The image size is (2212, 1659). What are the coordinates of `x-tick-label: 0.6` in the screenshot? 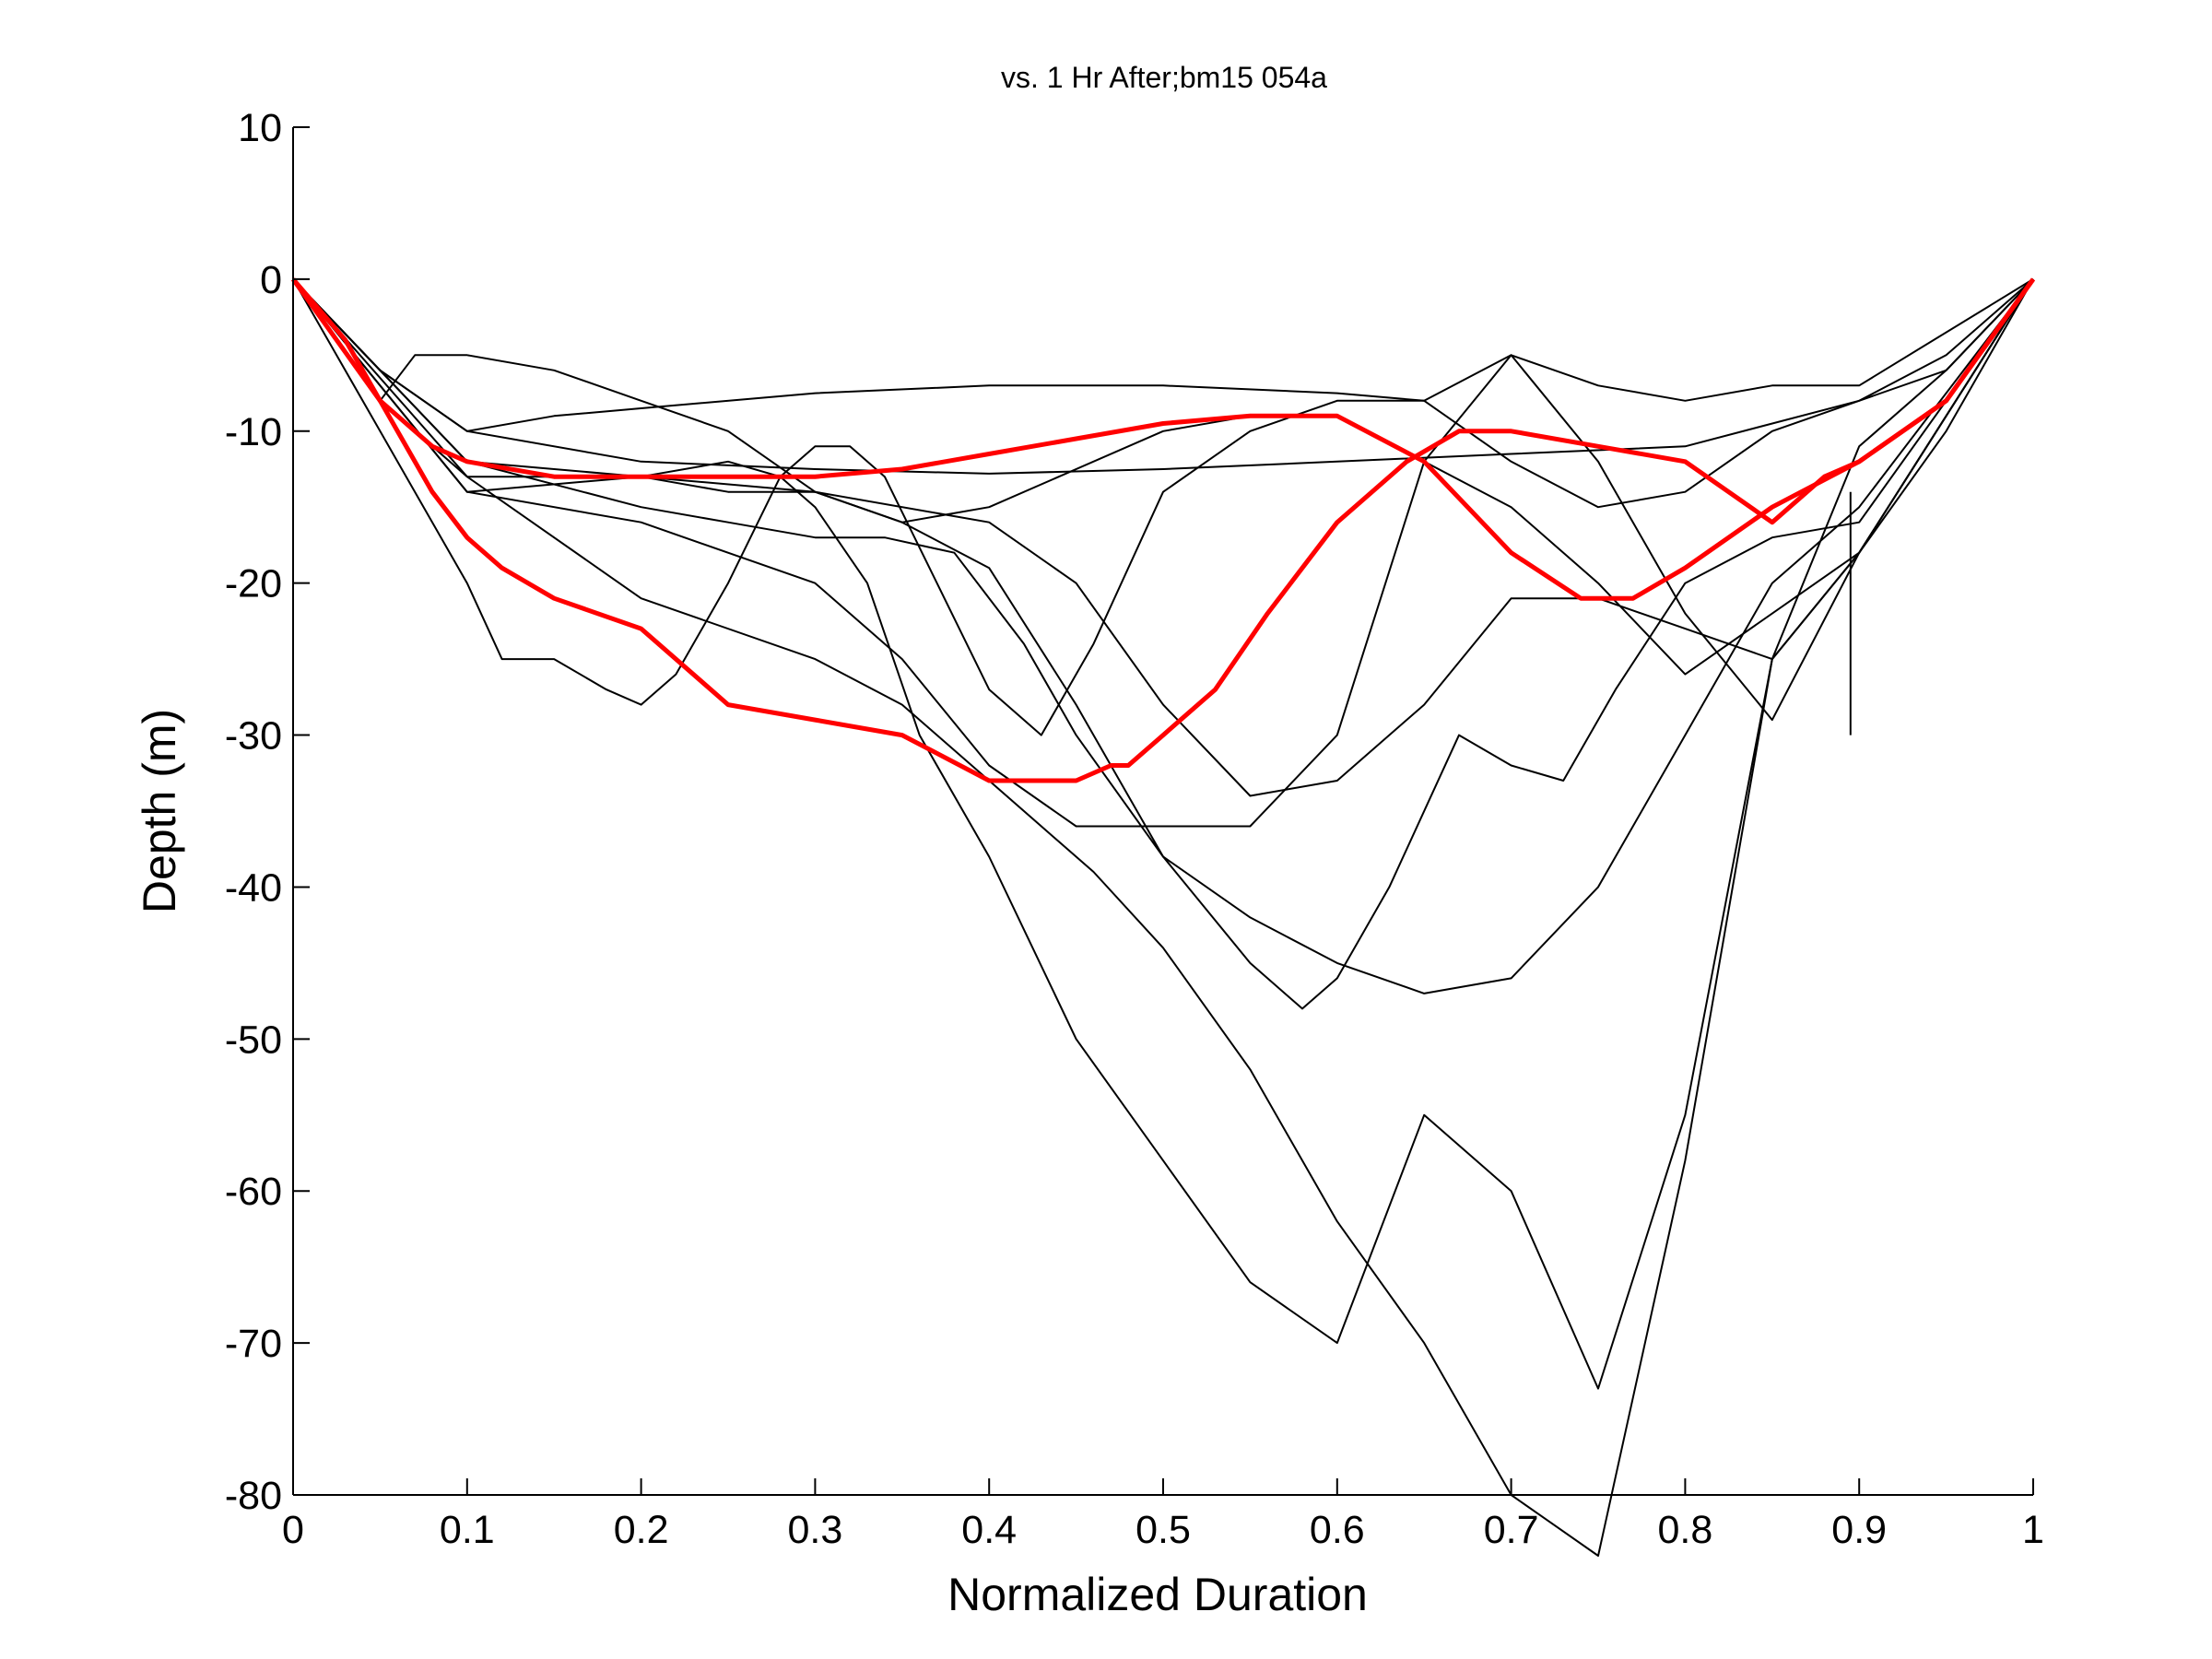 It's located at (1337, 1530).